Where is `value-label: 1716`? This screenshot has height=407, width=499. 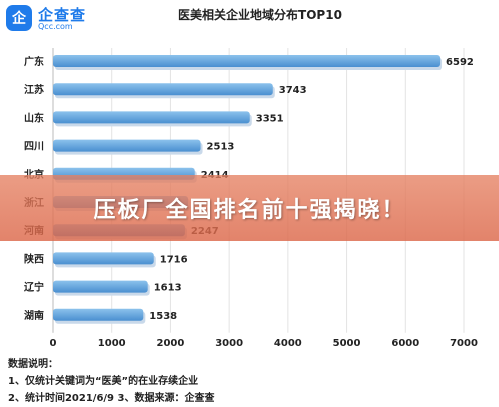 value-label: 1716 is located at coordinates (174, 259).